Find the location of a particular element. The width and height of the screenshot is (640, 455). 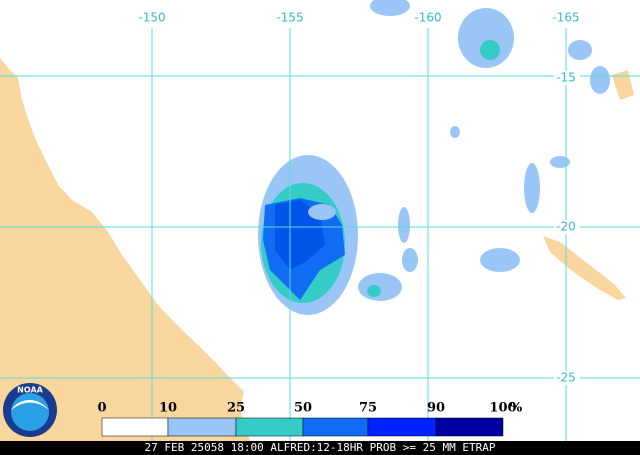

latitude-label: -15 is located at coordinates (566, 78).